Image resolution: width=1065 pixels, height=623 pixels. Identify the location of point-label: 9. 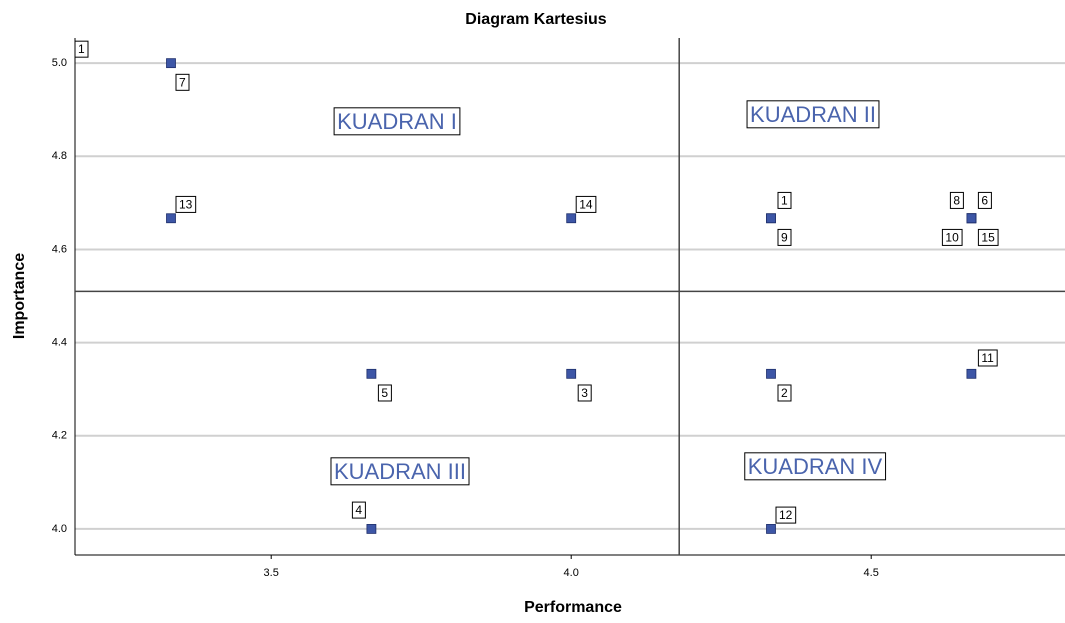
(784, 237).